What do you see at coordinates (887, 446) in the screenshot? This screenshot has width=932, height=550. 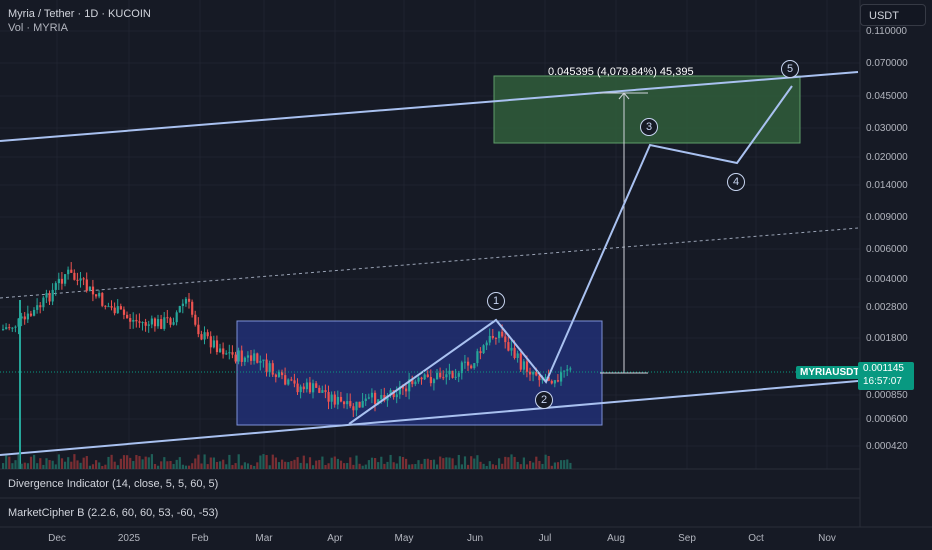 I see `price-tick: 0.000420` at bounding box center [887, 446].